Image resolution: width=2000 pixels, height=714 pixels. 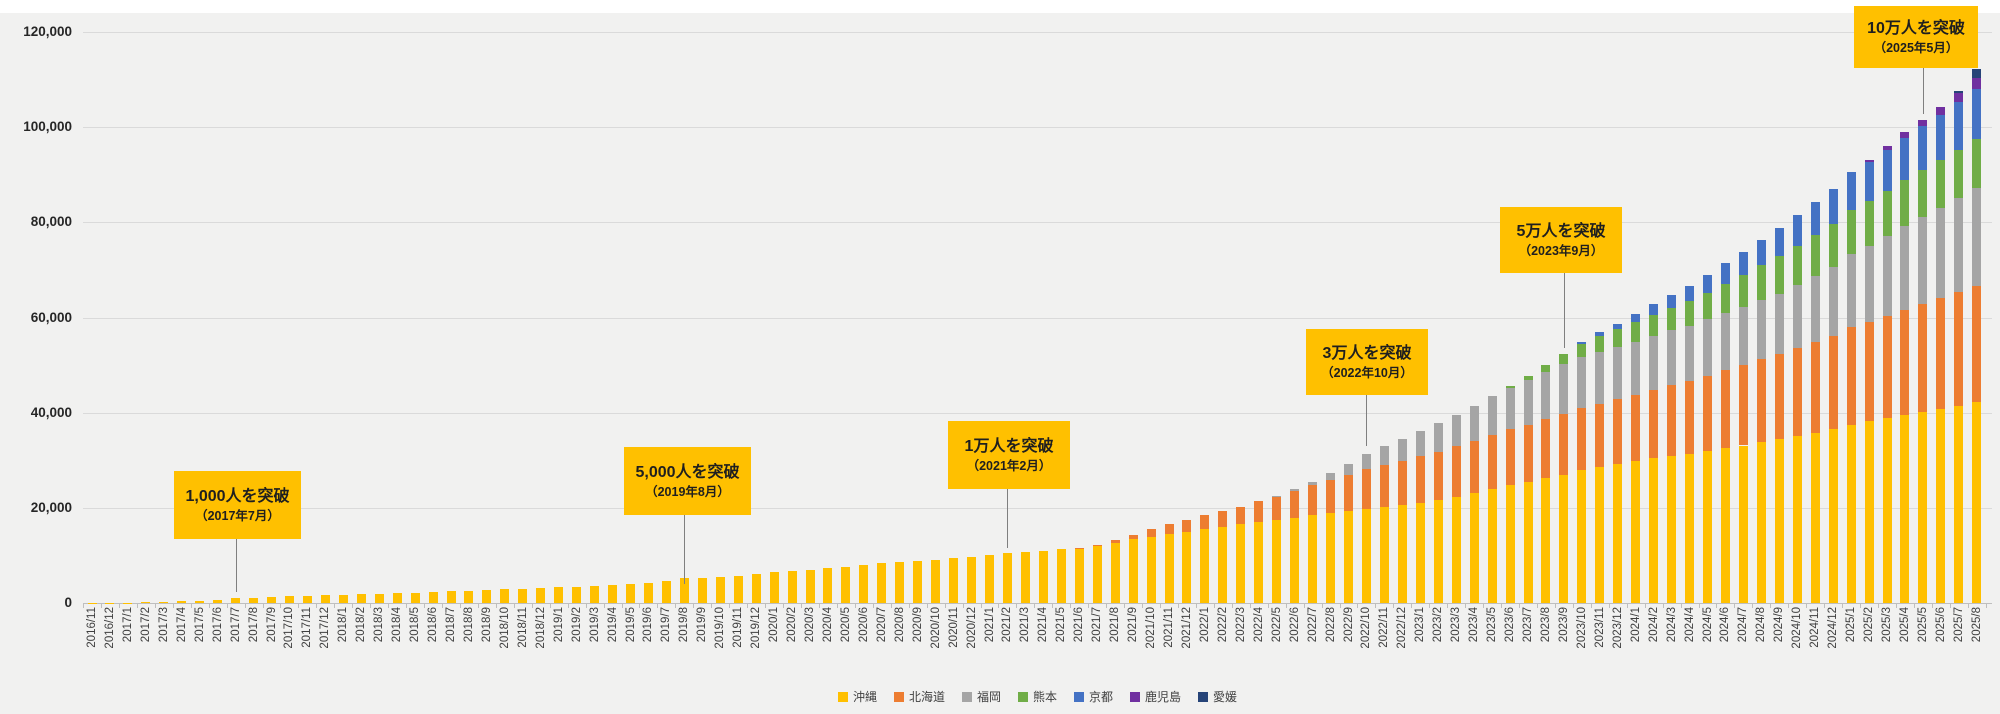 What do you see at coordinates (1561, 232) in the screenshot?
I see `milestone-title: 5万人を突破` at bounding box center [1561, 232].